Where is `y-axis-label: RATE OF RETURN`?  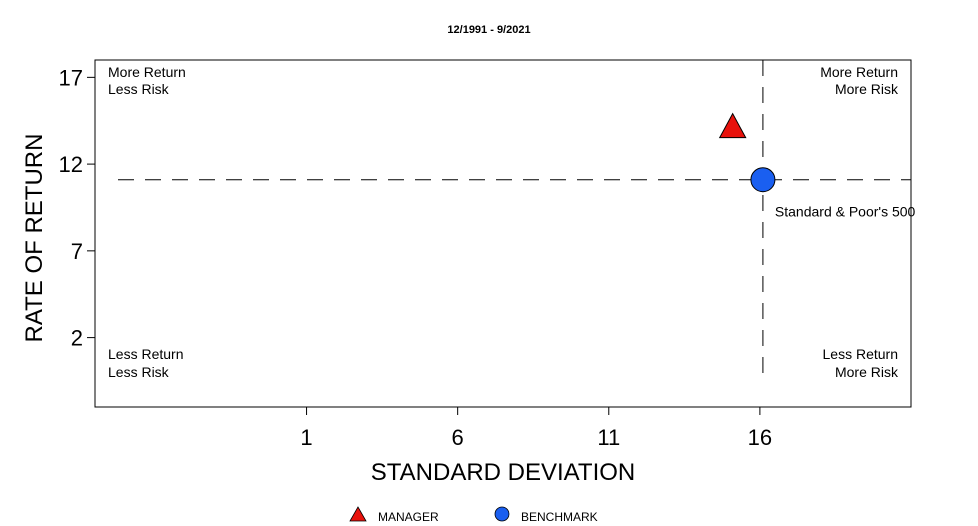 y-axis-label: RATE OF RETURN is located at coordinates (34, 238).